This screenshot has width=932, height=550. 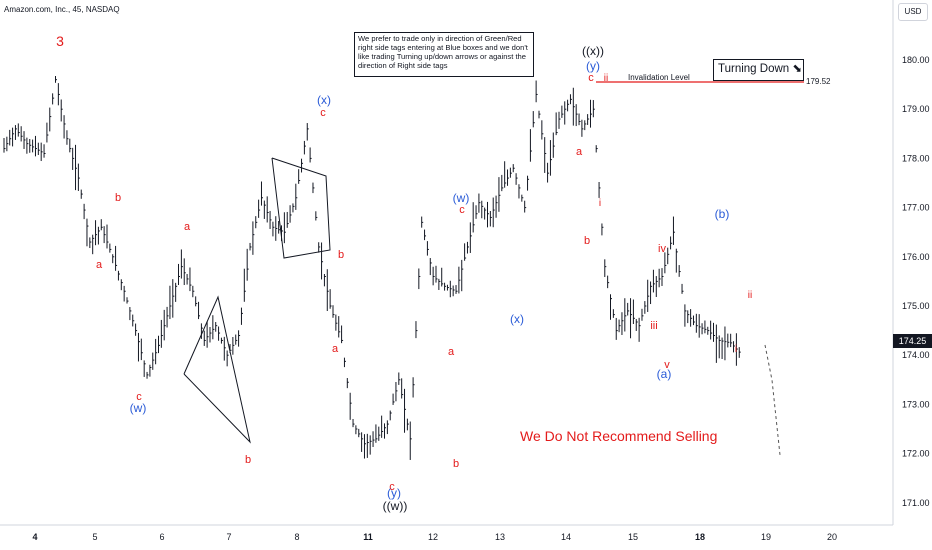 I want to click on projection-path, so click(x=772, y=400).